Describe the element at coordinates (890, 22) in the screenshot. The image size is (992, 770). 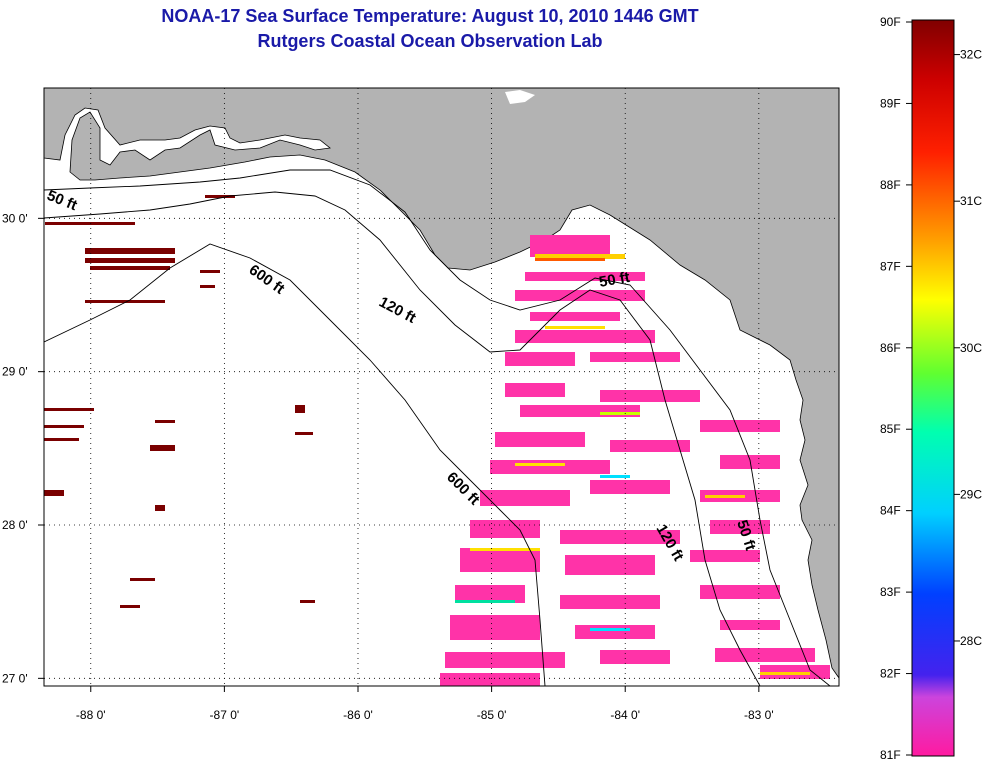
I see `colorbar-f-label: 90F` at that location.